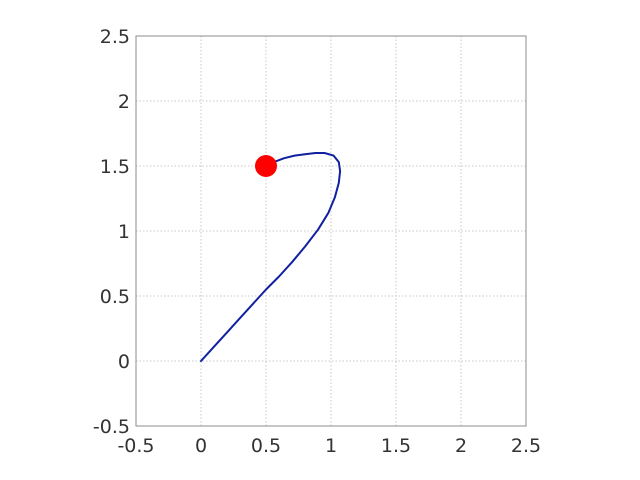  I want to click on x-tick-label: 0, so click(201, 446).